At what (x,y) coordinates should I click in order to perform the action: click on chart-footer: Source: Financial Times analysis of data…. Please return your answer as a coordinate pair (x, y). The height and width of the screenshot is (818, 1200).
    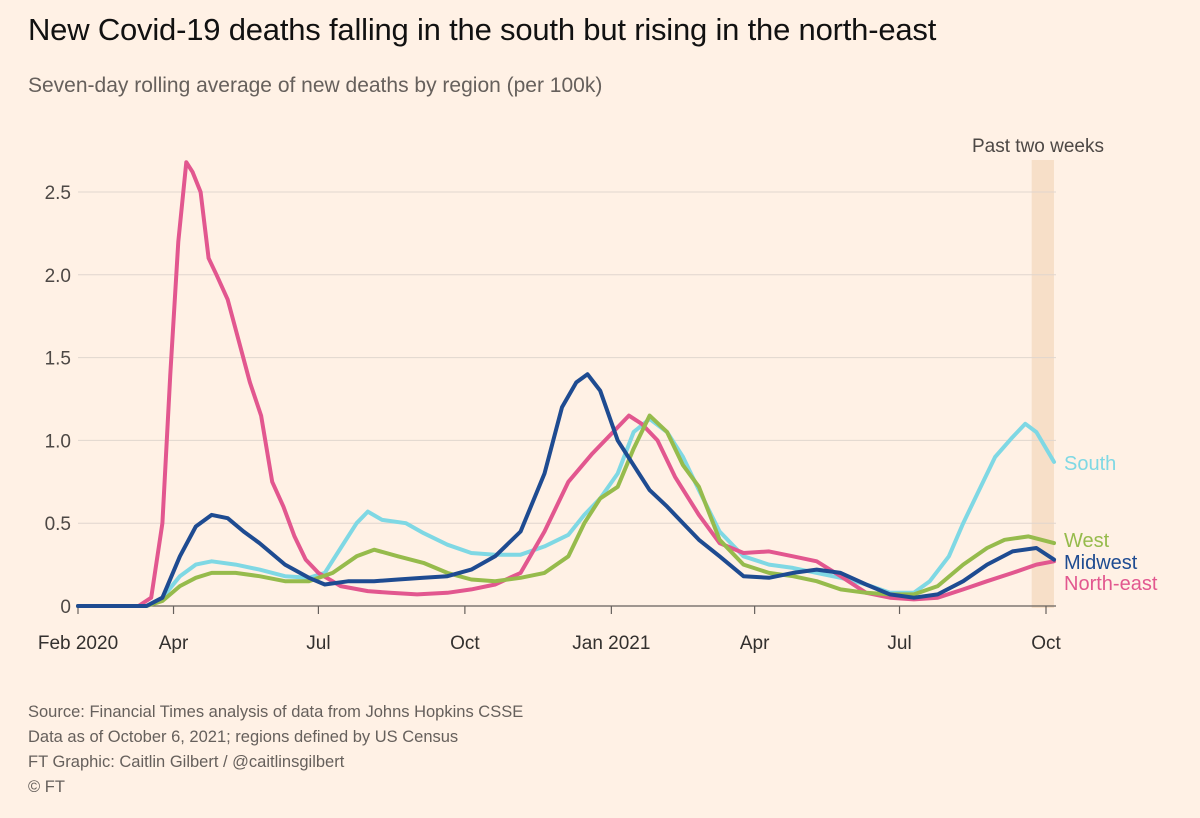
    Looking at the image, I should click on (275, 750).